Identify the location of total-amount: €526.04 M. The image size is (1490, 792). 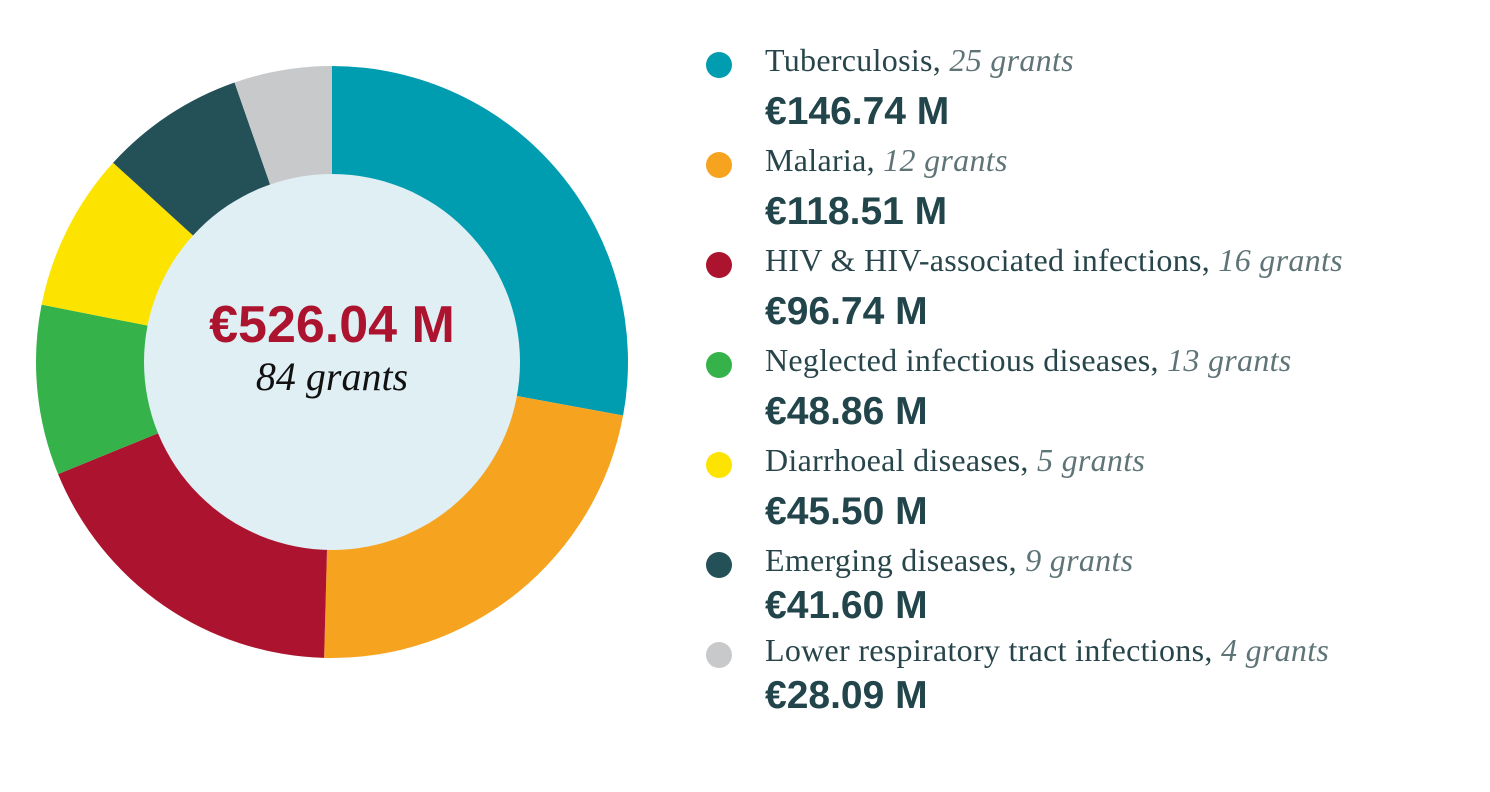
(332, 325).